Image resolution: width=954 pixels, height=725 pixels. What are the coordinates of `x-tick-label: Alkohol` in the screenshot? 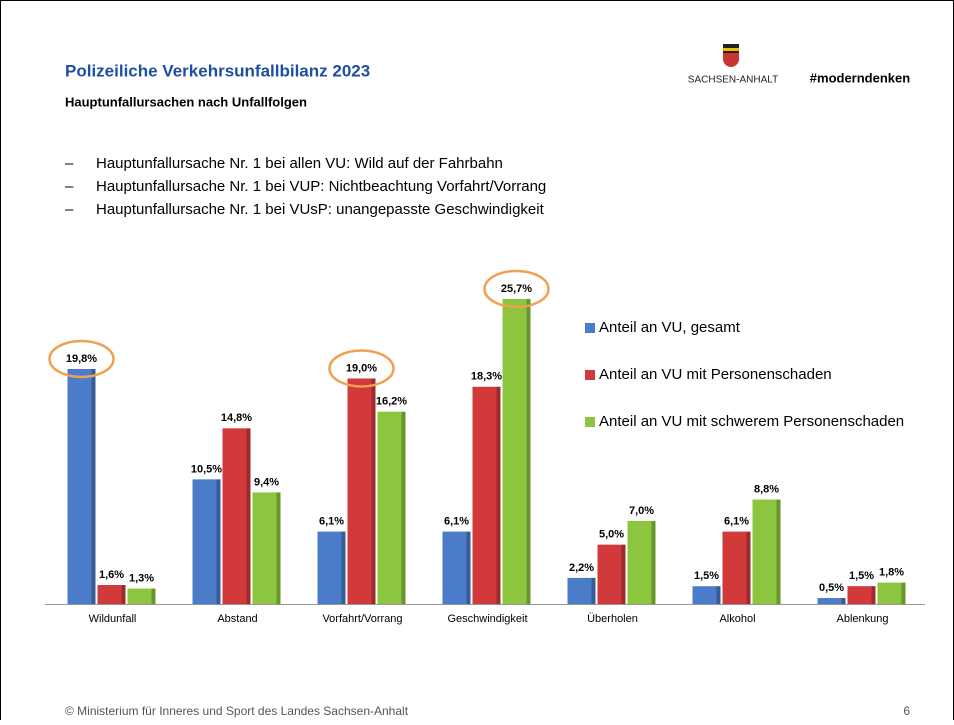 It's located at (737, 619).